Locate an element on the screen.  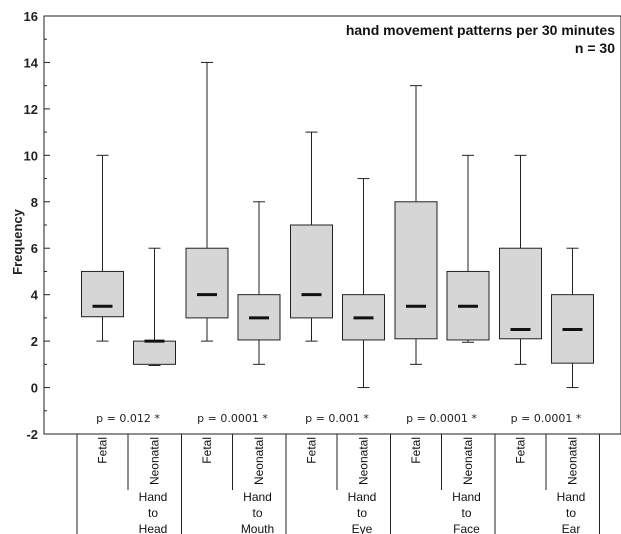
y-axis-label: Frequency is located at coordinates (17, 241).